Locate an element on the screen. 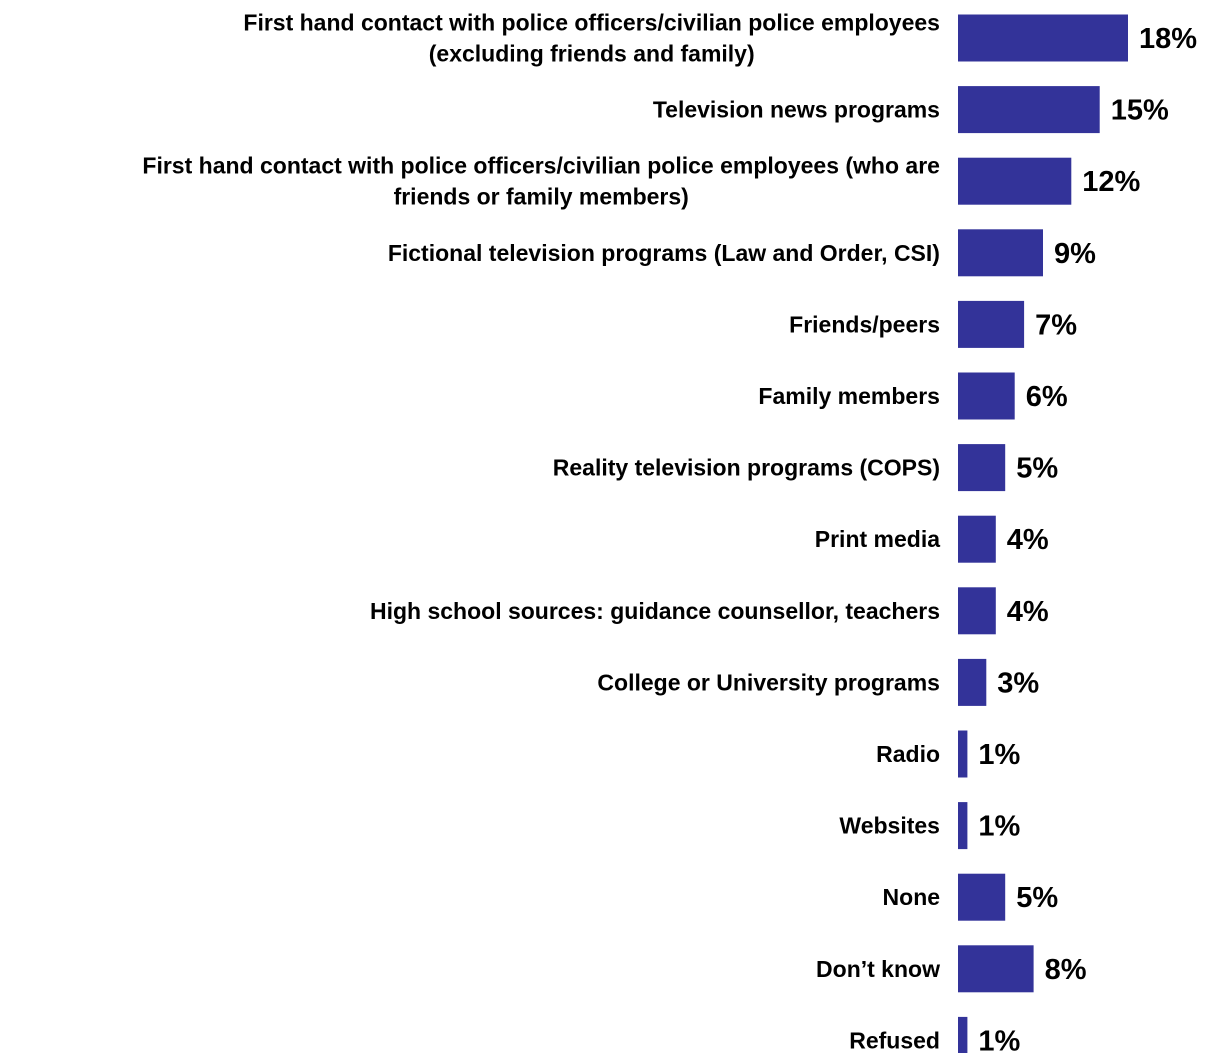 This screenshot has height=1053, width=1205. category-label-line: Reality television programs (COPS) is located at coordinates (746, 468).